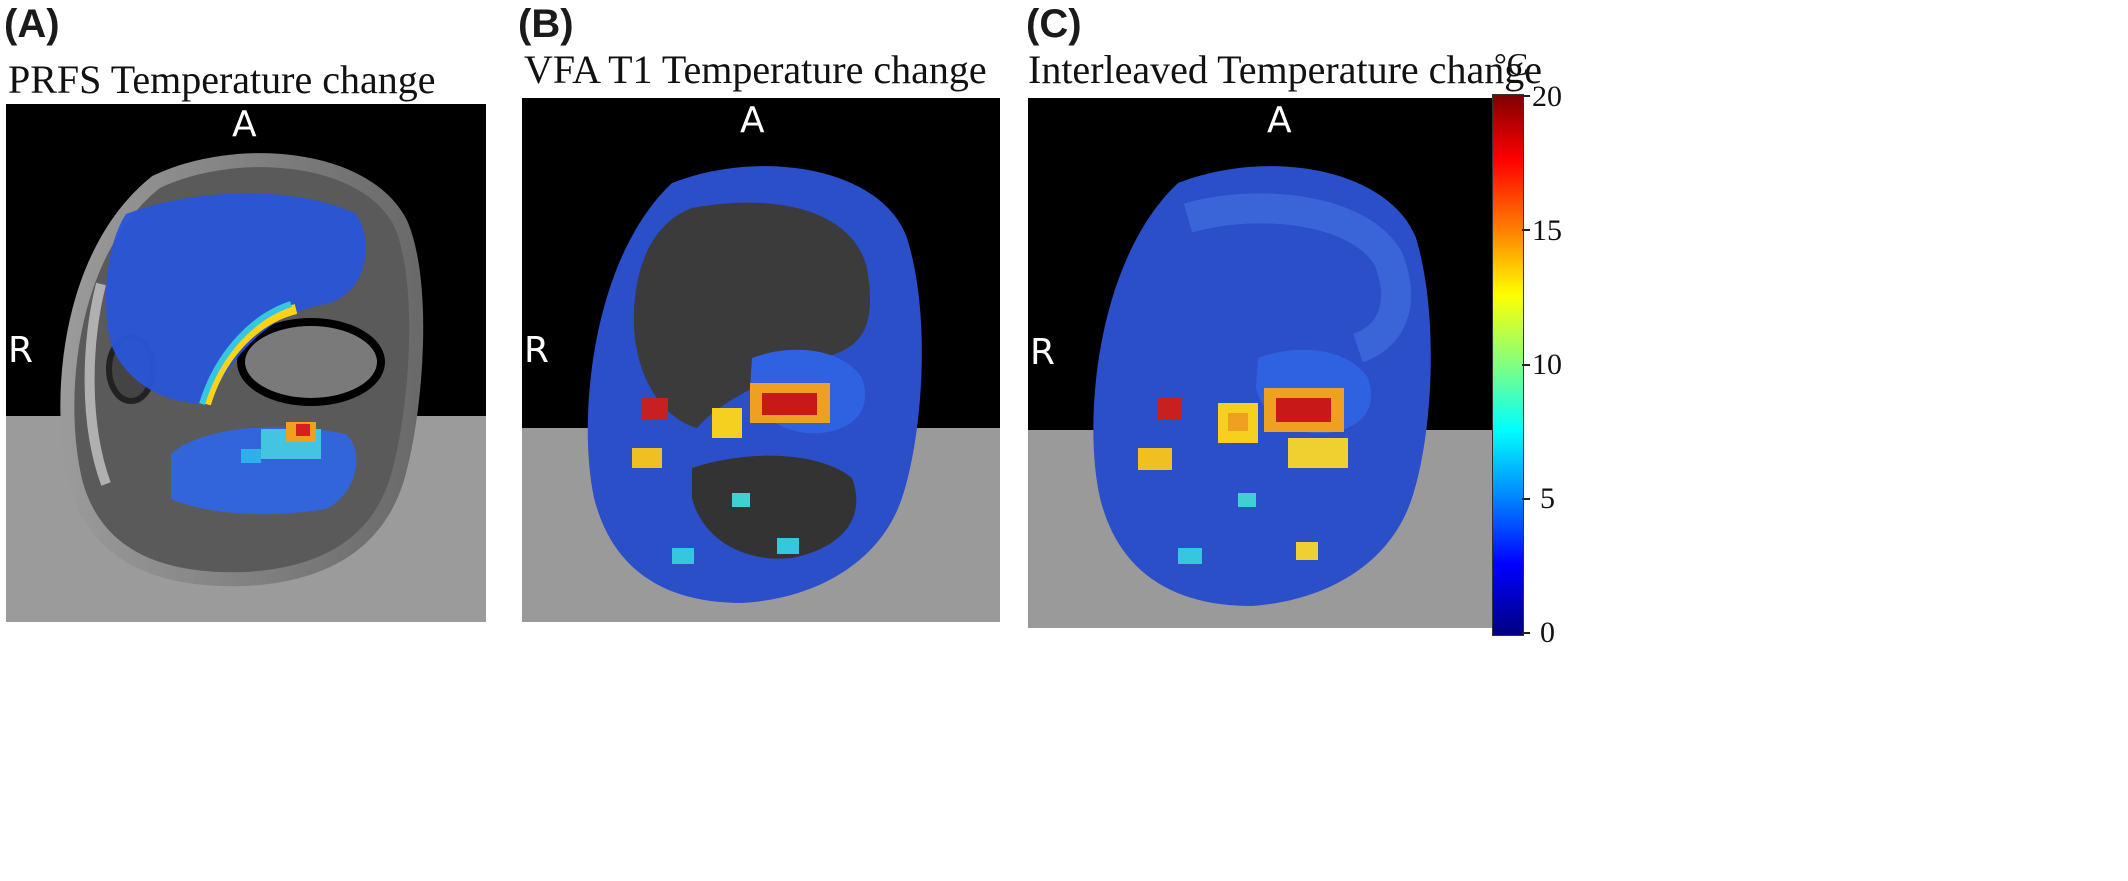 The width and height of the screenshot is (2128, 881). What do you see at coordinates (1547, 364) in the screenshot?
I see `colorbar-tick-label: 10` at bounding box center [1547, 364].